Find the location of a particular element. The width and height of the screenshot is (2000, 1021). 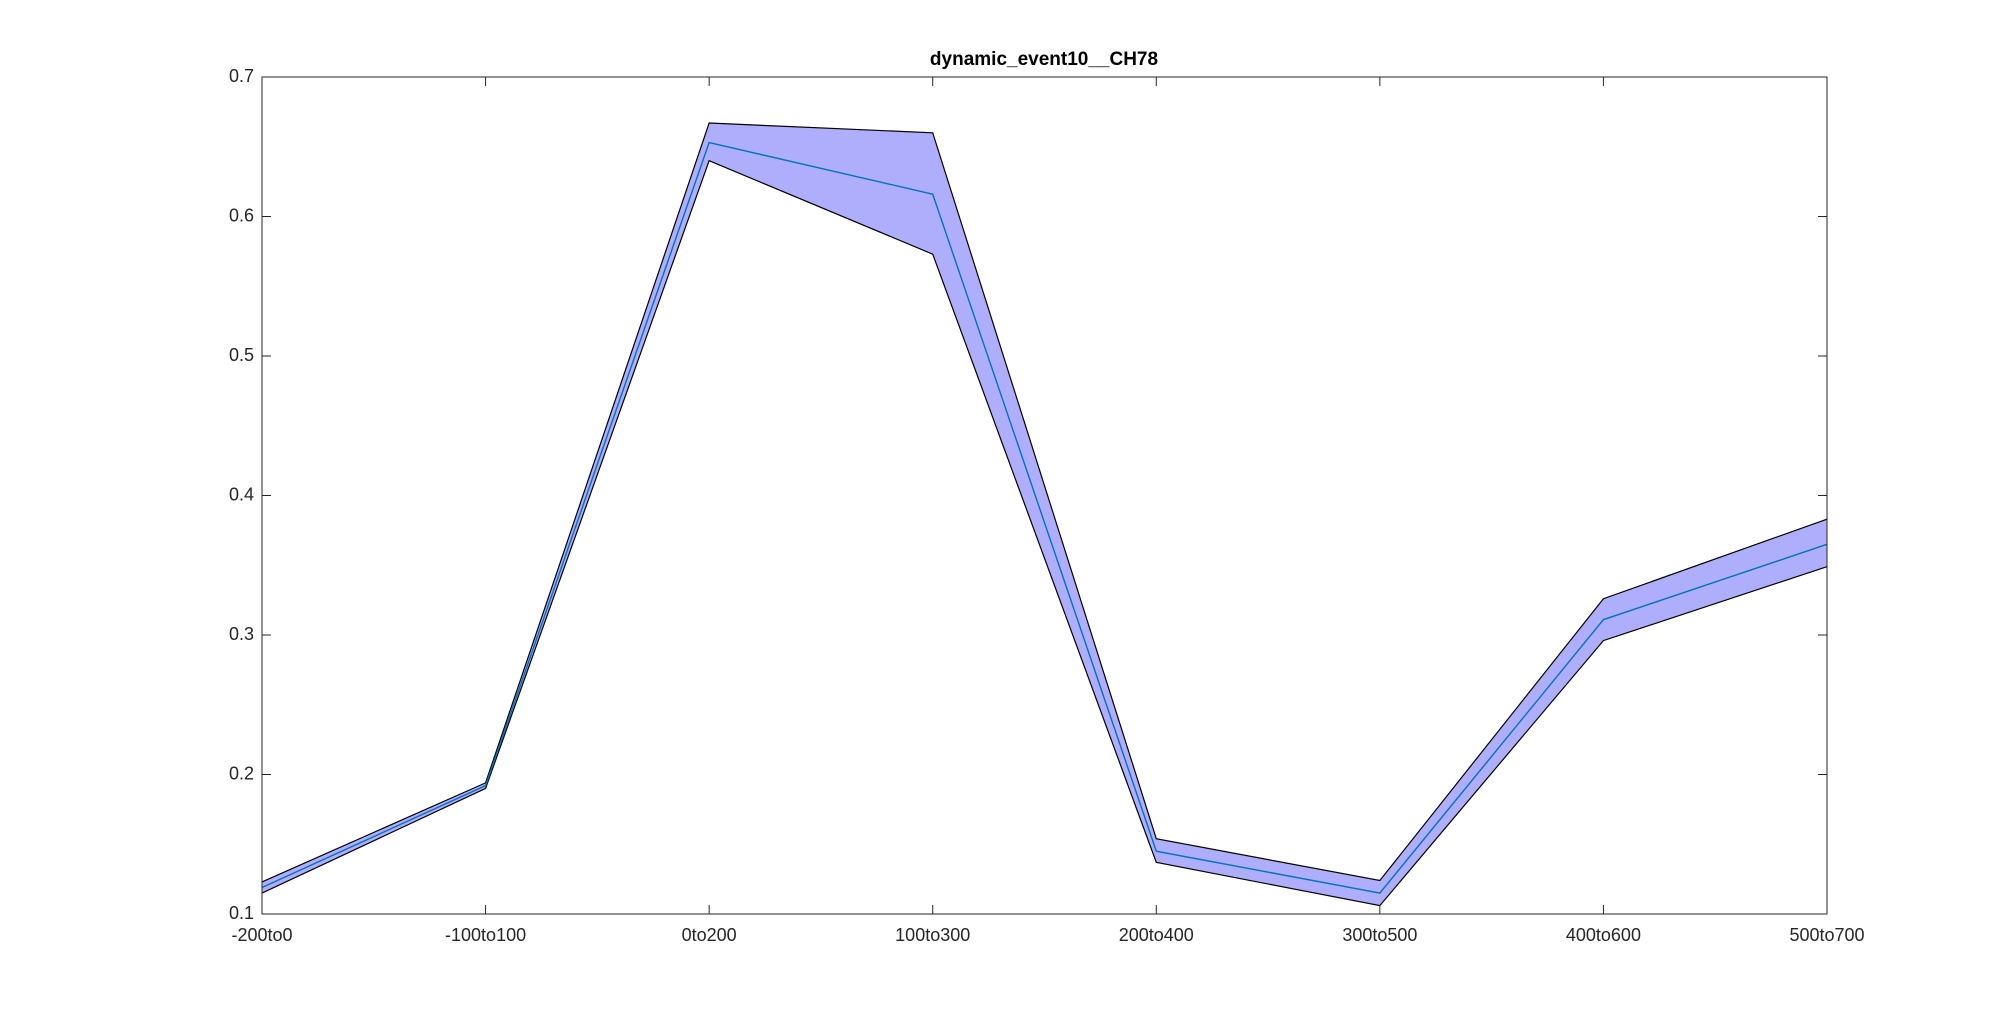

y-tick-label: 0.4 is located at coordinates (241, 494).